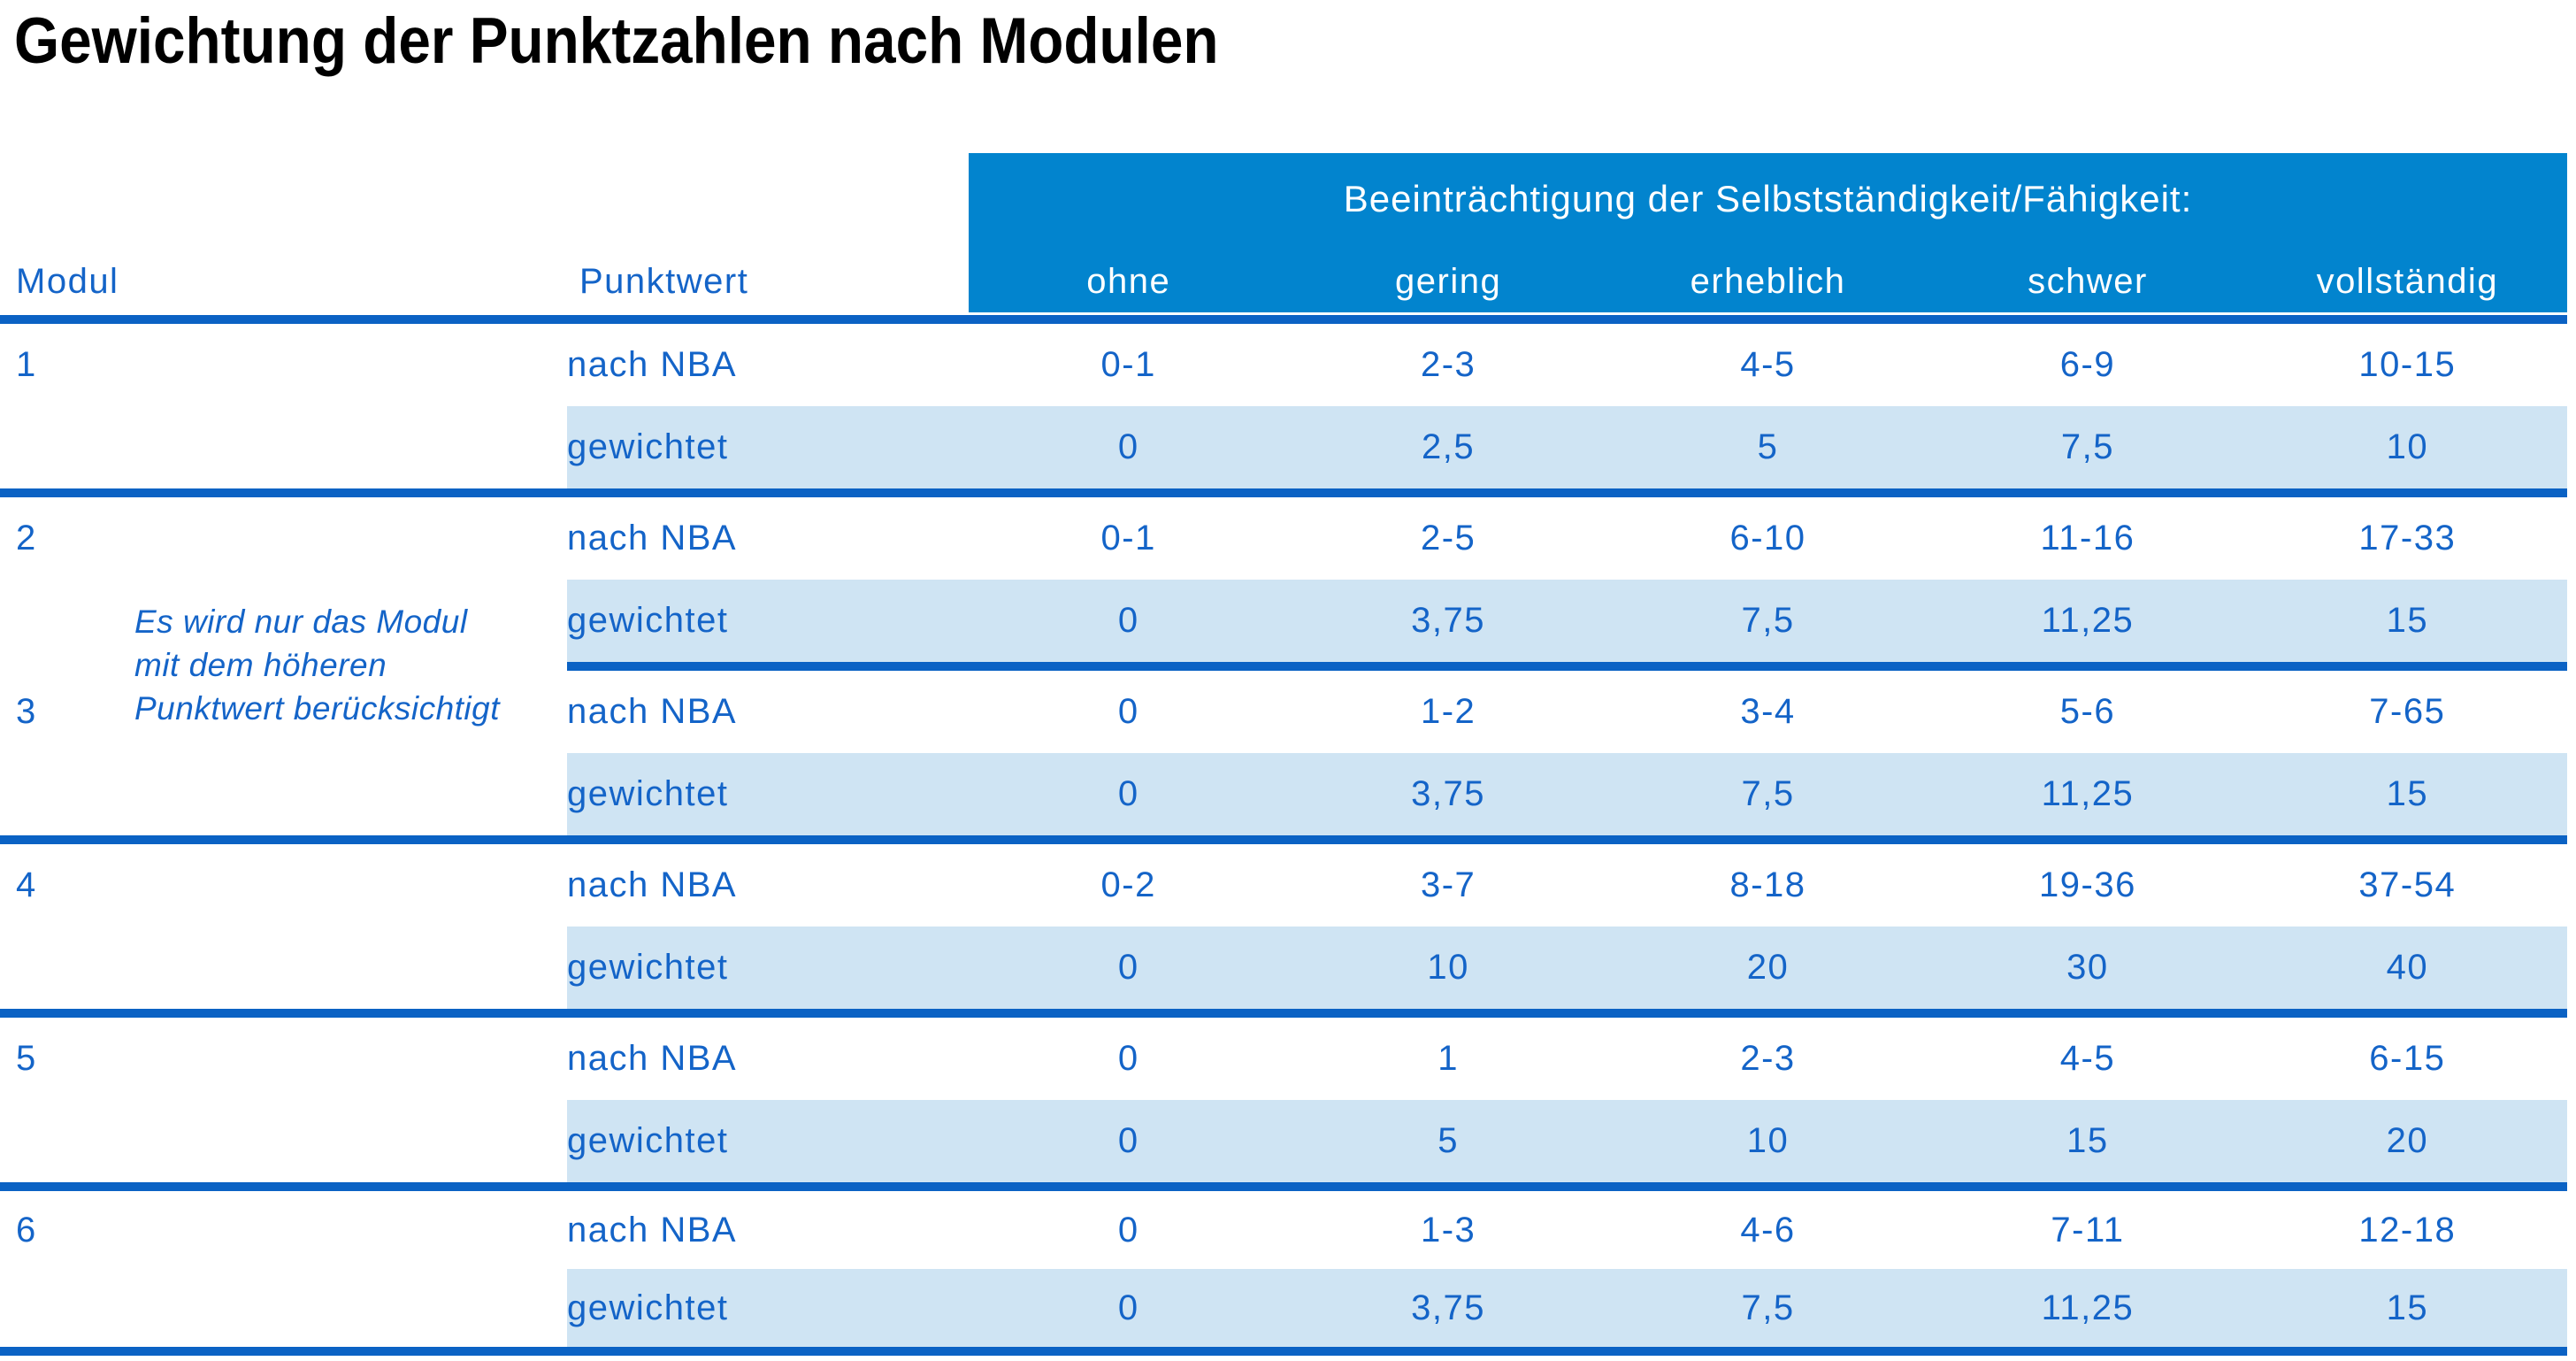  What do you see at coordinates (2407, 1058) in the screenshot?
I see `value-cell-vollstaendig: 6-15` at bounding box center [2407, 1058].